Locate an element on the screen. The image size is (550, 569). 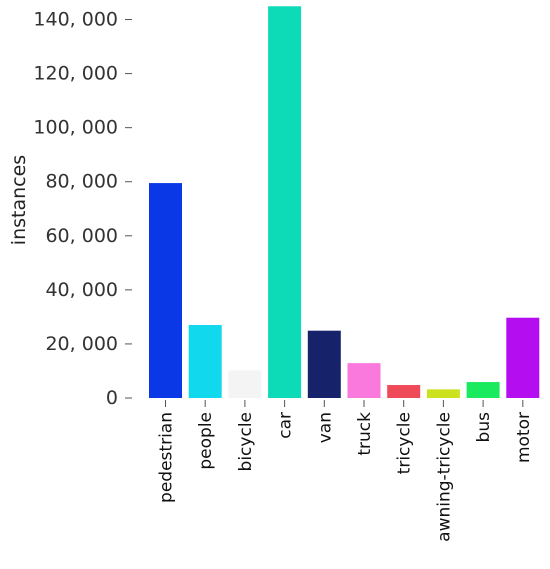
bar-tricycle is located at coordinates (404, 391).